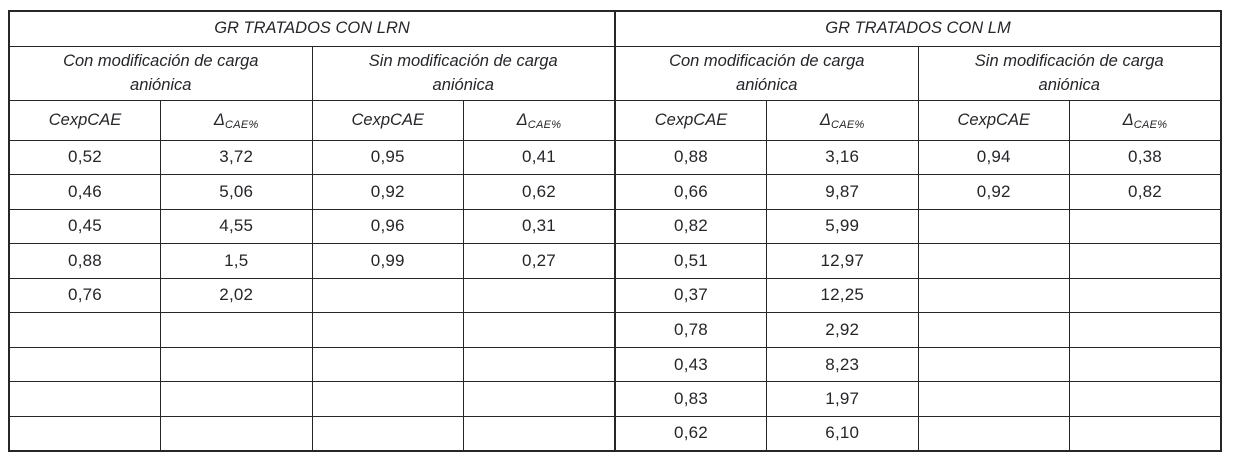  I want to click on table-row: 0,46 5,06 0,92 0,62 0,66 9,87 0,92 0,82, so click(615, 192).